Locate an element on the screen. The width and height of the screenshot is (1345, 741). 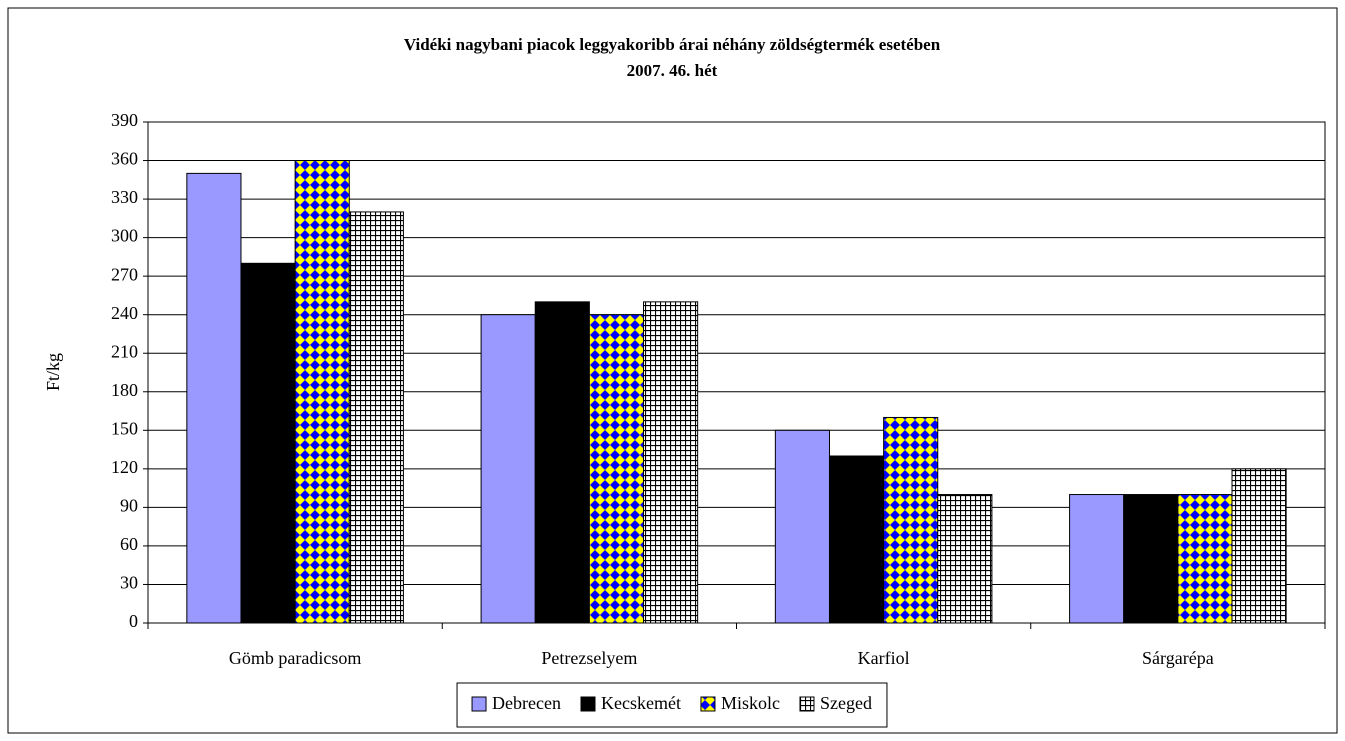
x-tick-label: Gömb paradicsom is located at coordinates (295, 658).